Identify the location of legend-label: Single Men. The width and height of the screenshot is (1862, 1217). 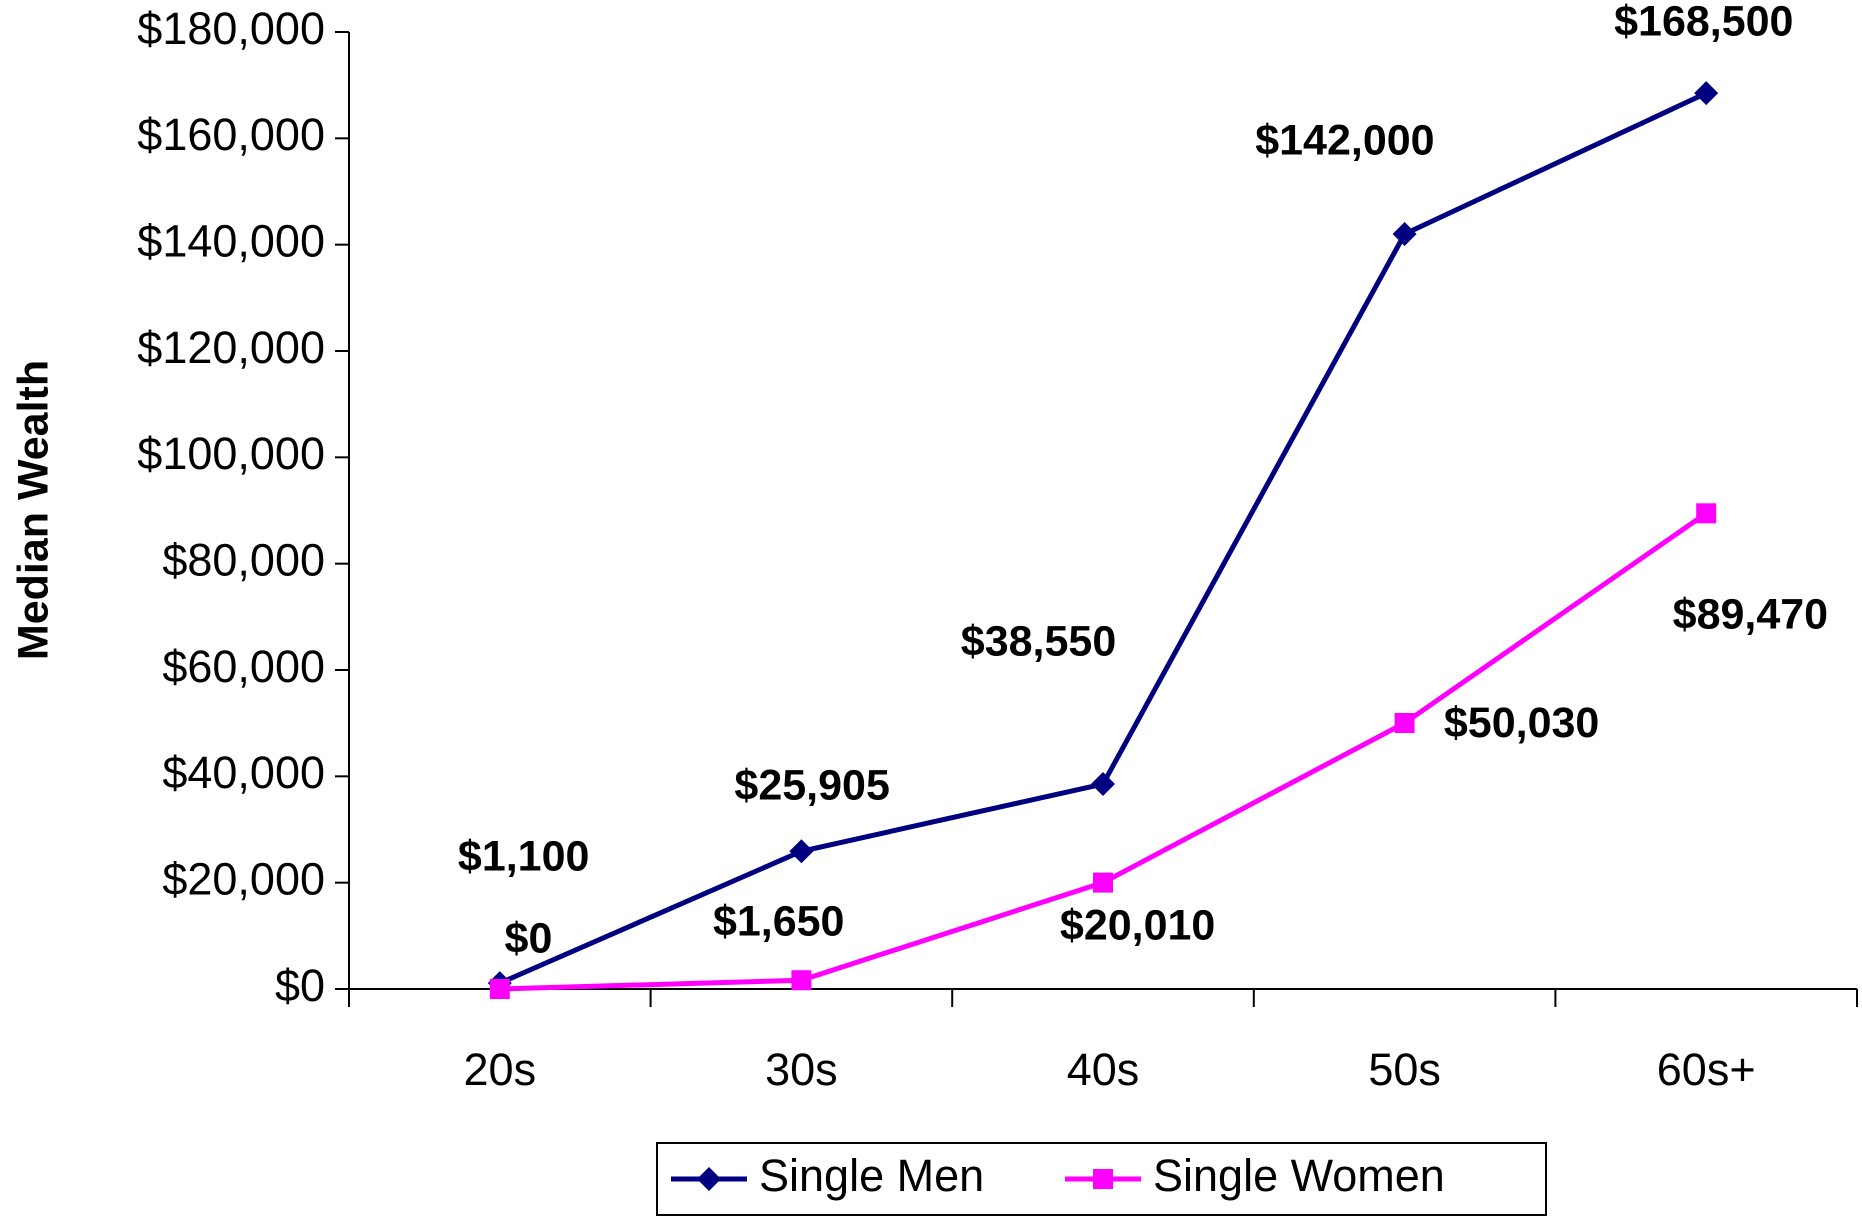
(871, 1175).